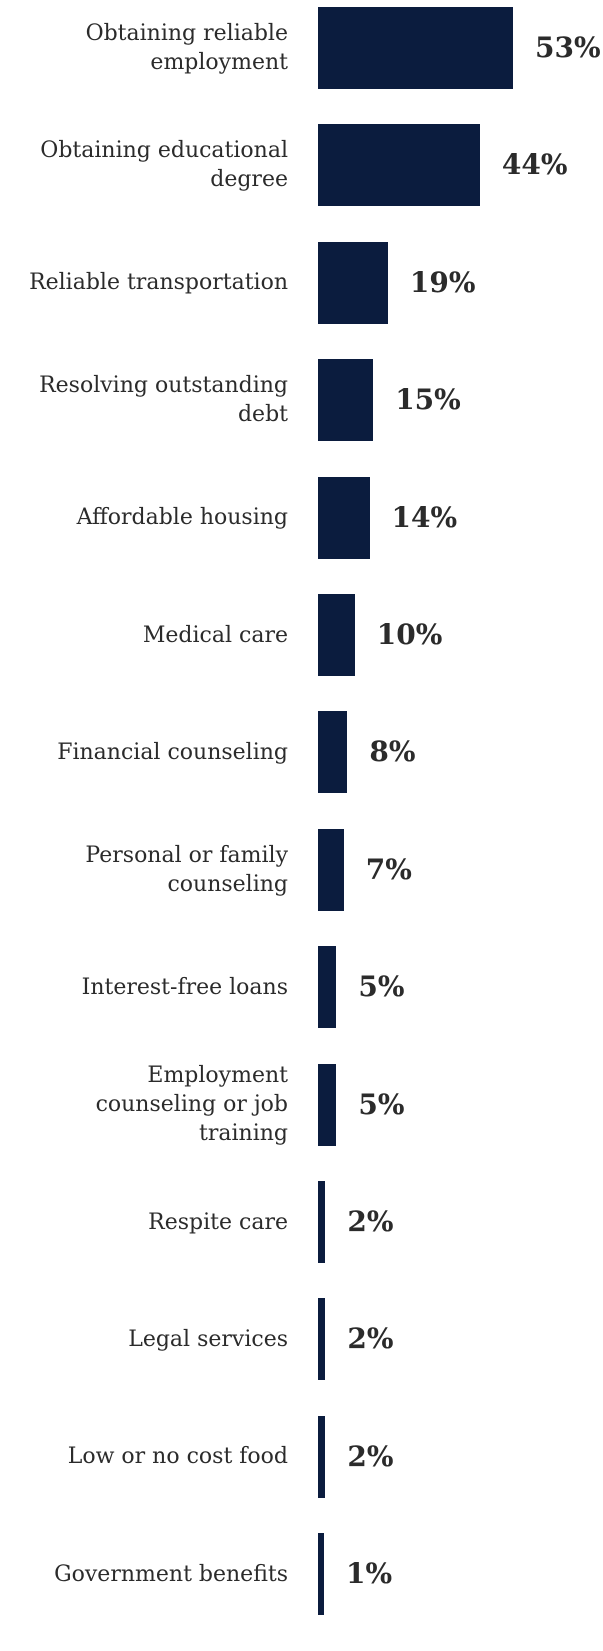  Describe the element at coordinates (301, 1591) in the screenshot. I see `chart-row: Government benefits 1%` at that location.